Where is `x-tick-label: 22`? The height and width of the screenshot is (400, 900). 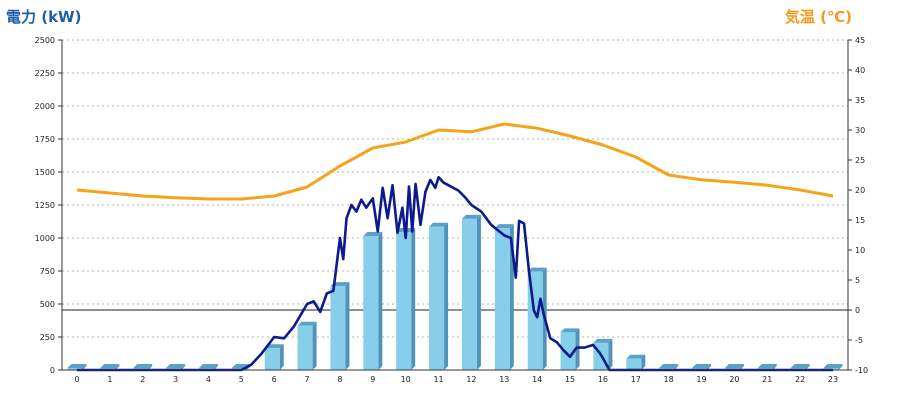
x-tick-label: 22 is located at coordinates (800, 379).